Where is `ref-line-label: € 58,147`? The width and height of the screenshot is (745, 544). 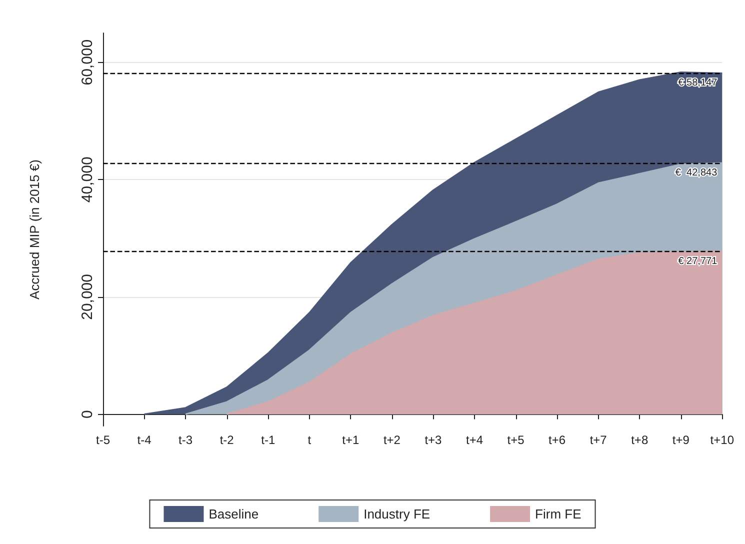 ref-line-label: € 58,147 is located at coordinates (698, 83).